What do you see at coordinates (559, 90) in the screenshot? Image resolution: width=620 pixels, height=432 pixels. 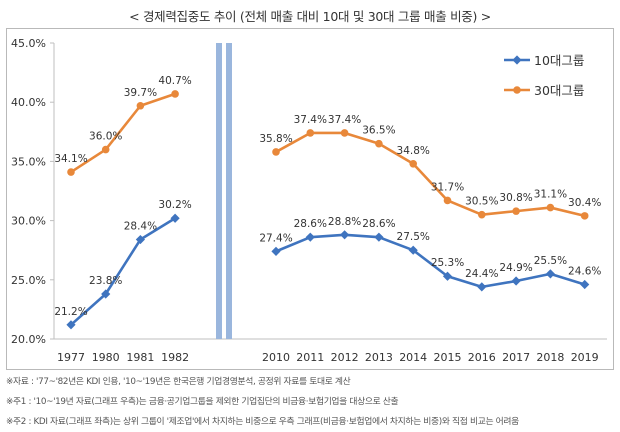 I see `legend-label-30: 30대그룹` at bounding box center [559, 90].